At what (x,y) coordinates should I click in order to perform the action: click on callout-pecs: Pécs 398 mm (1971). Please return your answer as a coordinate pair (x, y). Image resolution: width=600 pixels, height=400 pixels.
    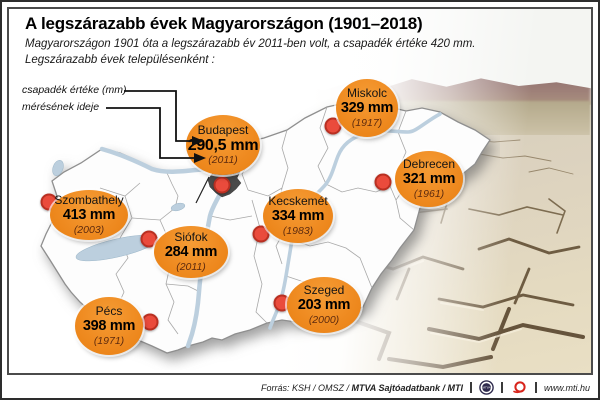
    Looking at the image, I should click on (109, 326).